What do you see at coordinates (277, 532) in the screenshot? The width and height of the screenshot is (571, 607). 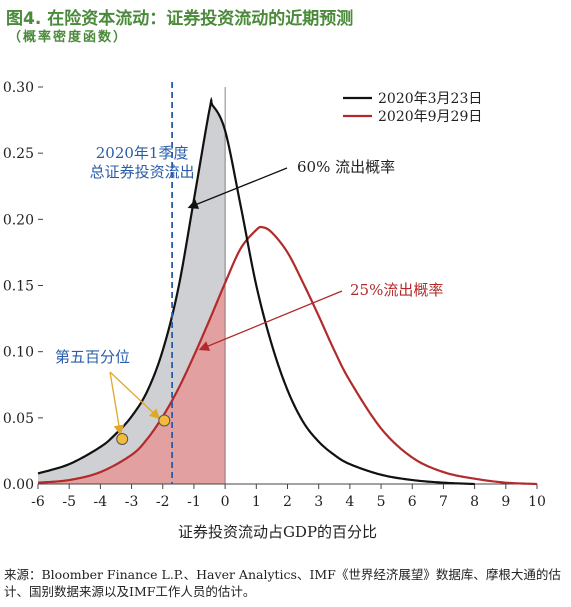 I see `x-axis-label: 证券投资流动占GDP的百分比` at bounding box center [277, 532].